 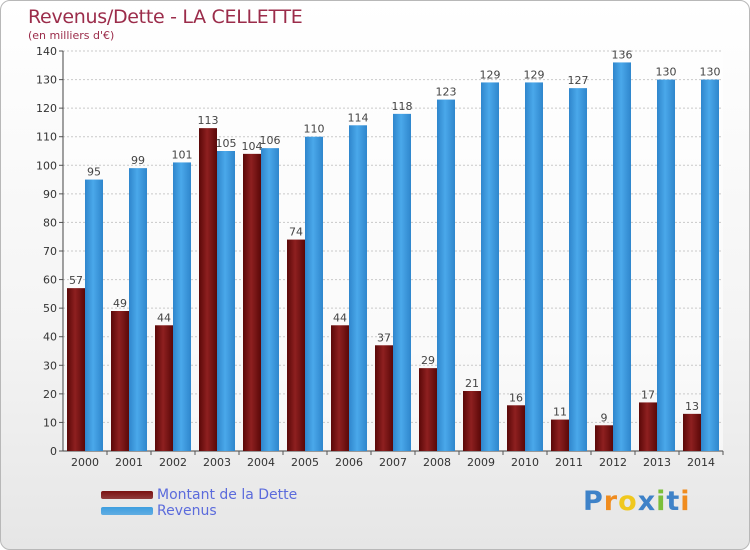 I want to click on x-tick-label: 2000, so click(x=85, y=462).